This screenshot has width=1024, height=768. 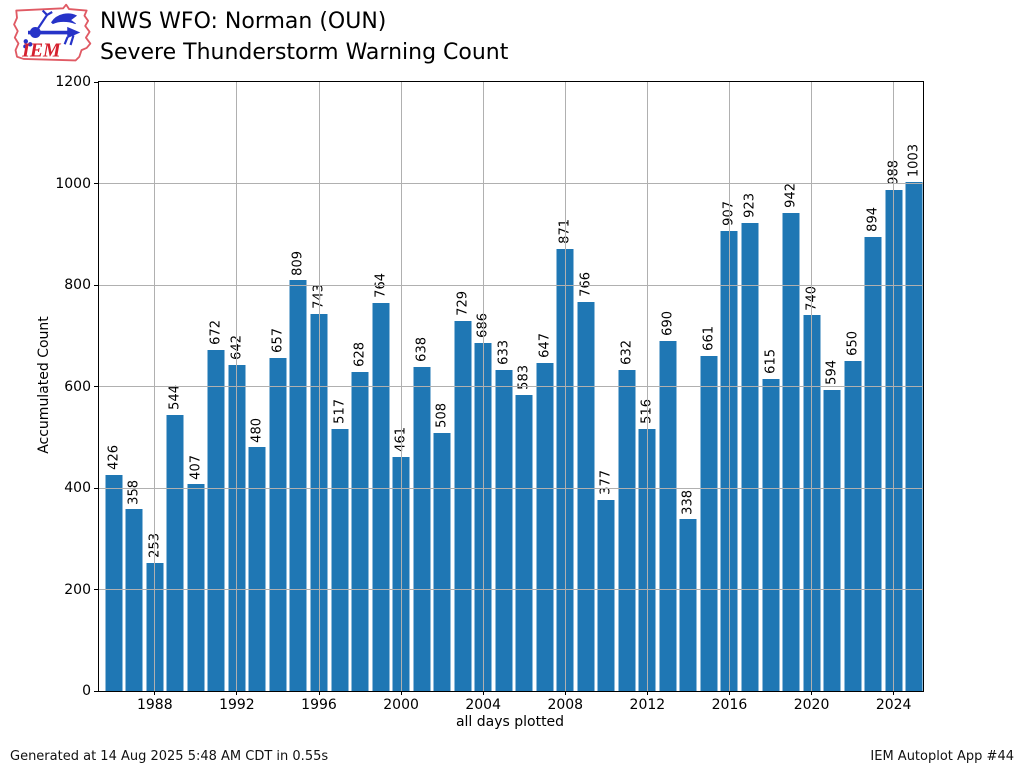 What do you see at coordinates (86, 691) in the screenshot?
I see `y-tick-label: 0` at bounding box center [86, 691].